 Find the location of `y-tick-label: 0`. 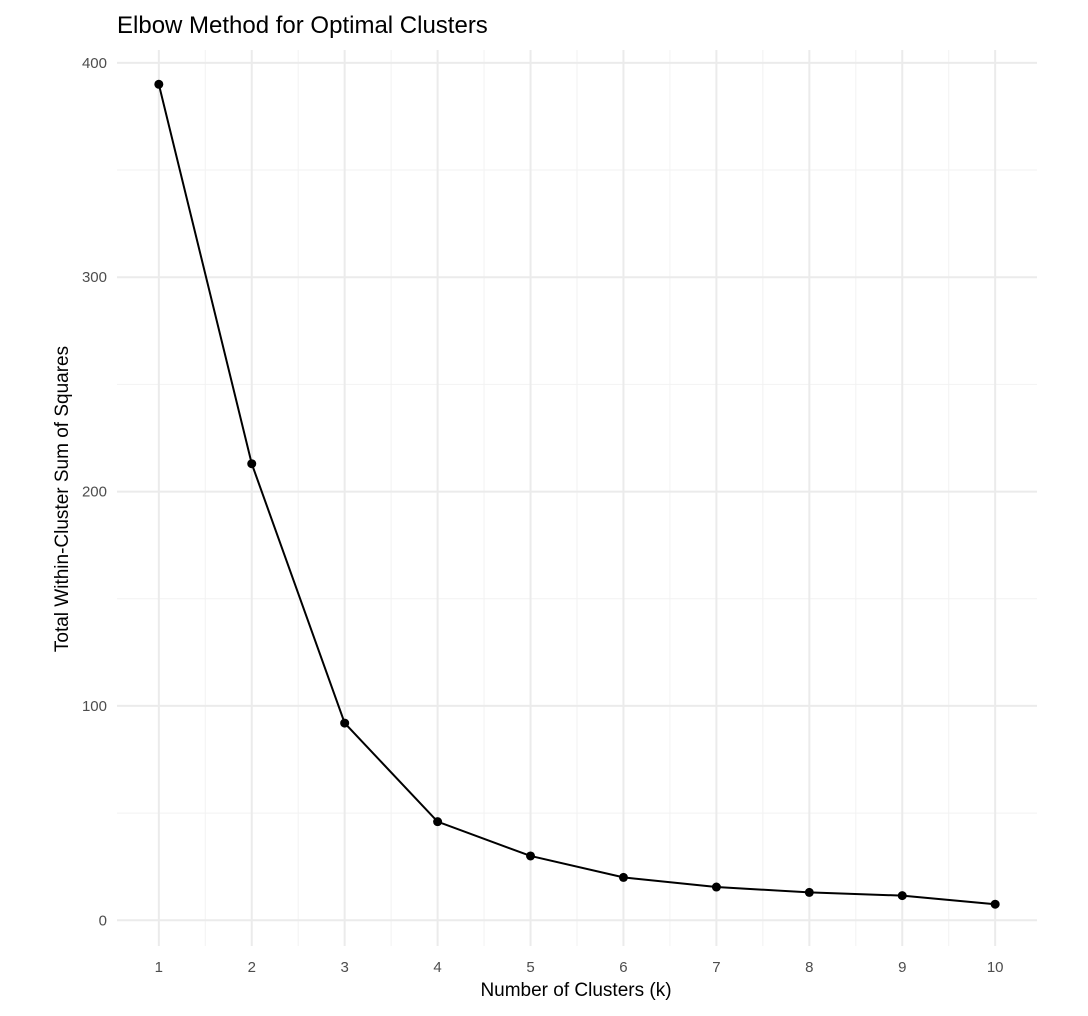

y-tick-label: 0 is located at coordinates (103, 920).